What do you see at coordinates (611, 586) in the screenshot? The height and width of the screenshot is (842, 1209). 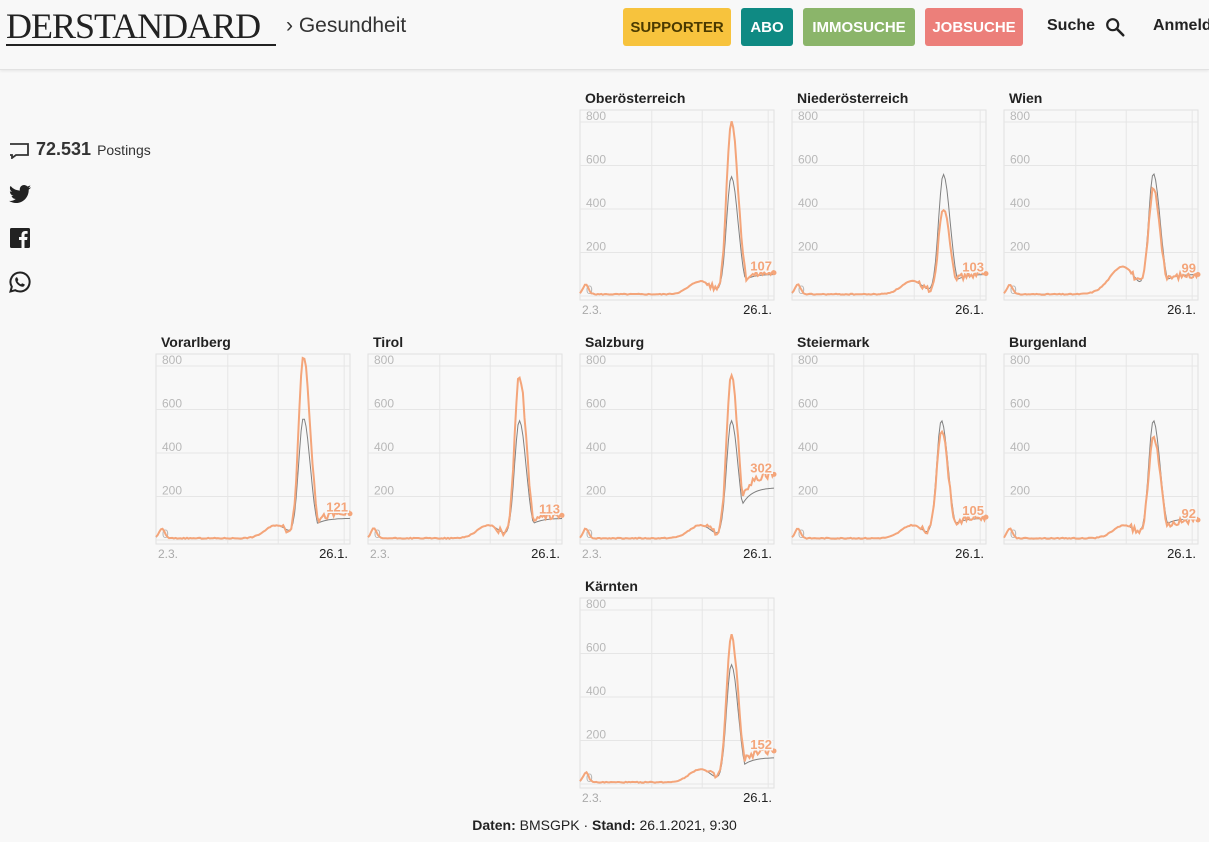 I see `chart-title: Kärnten` at bounding box center [611, 586].